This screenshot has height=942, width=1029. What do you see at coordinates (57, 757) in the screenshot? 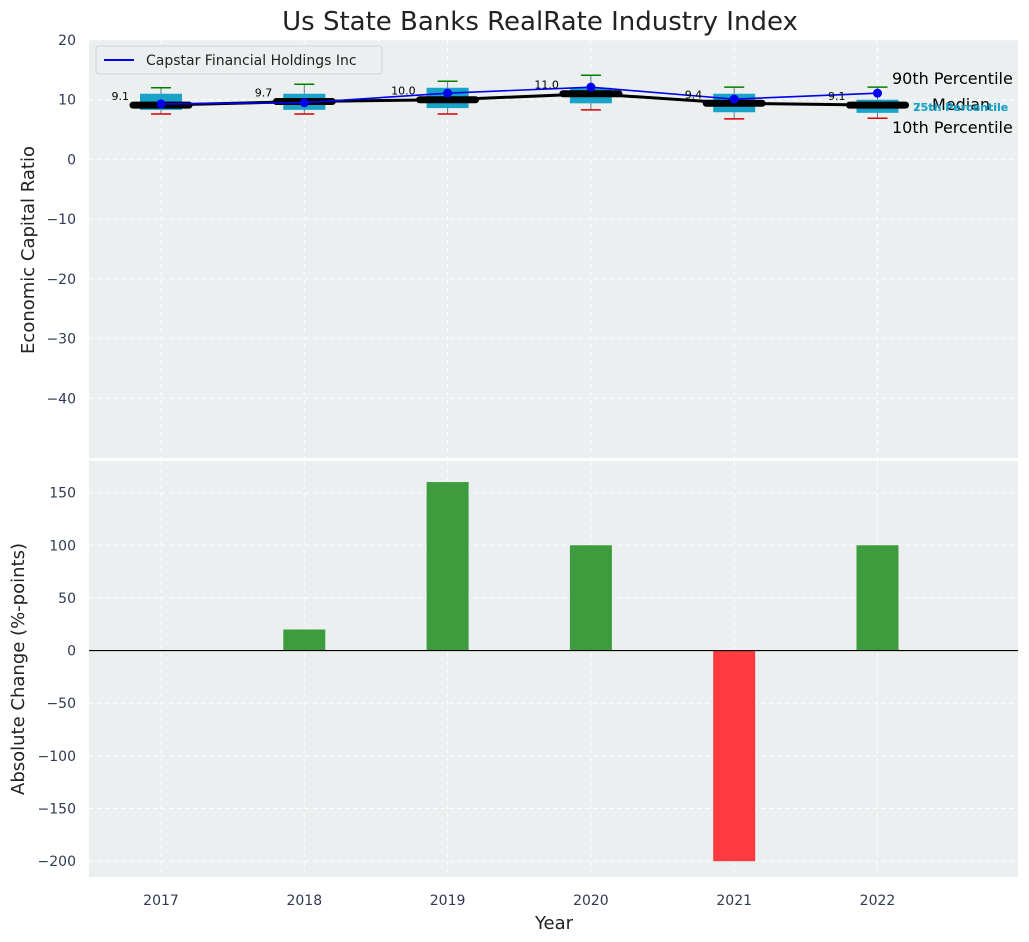
I see `bottom-y-tick-label: −100` at bounding box center [57, 757].